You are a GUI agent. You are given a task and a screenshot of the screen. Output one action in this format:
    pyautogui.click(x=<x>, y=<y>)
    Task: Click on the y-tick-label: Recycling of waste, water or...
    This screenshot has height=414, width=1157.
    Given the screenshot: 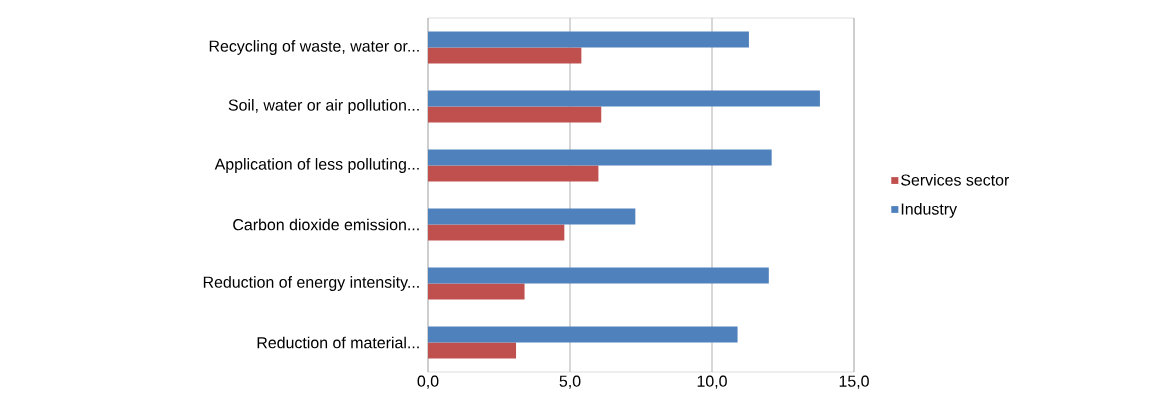 What is the action you would take?
    pyautogui.click(x=314, y=47)
    